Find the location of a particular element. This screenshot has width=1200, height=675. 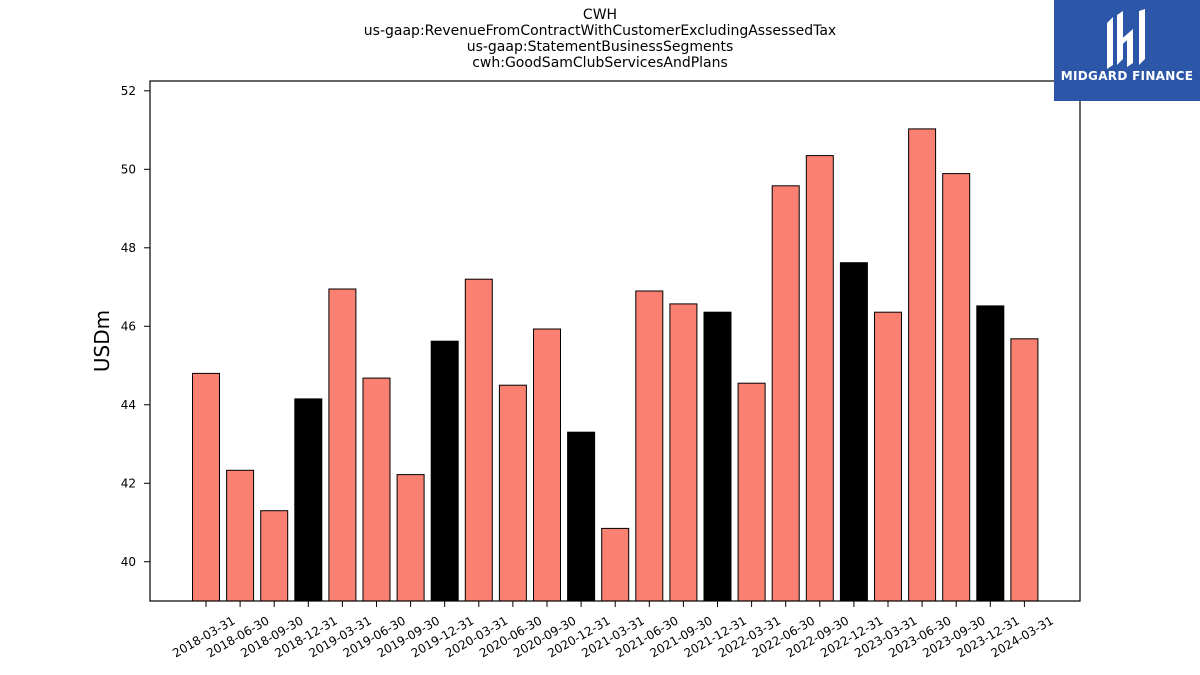

y-tick-label: 48 is located at coordinates (128, 248).